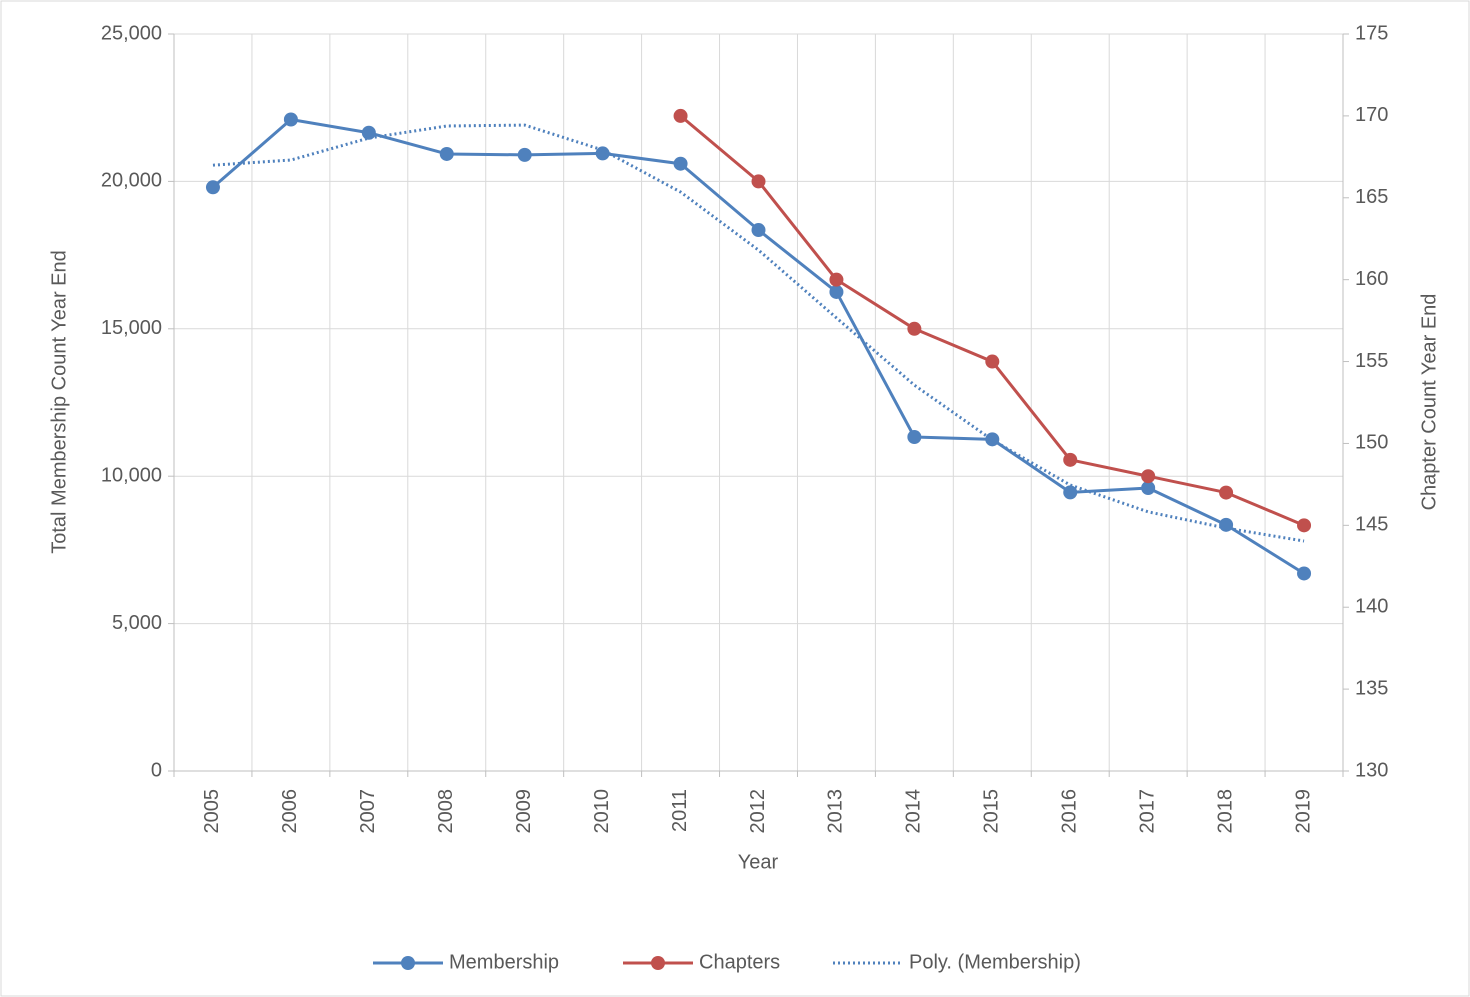 This screenshot has width=1470, height=997. I want to click on legend-label: Poly. (Membership), so click(995, 962).